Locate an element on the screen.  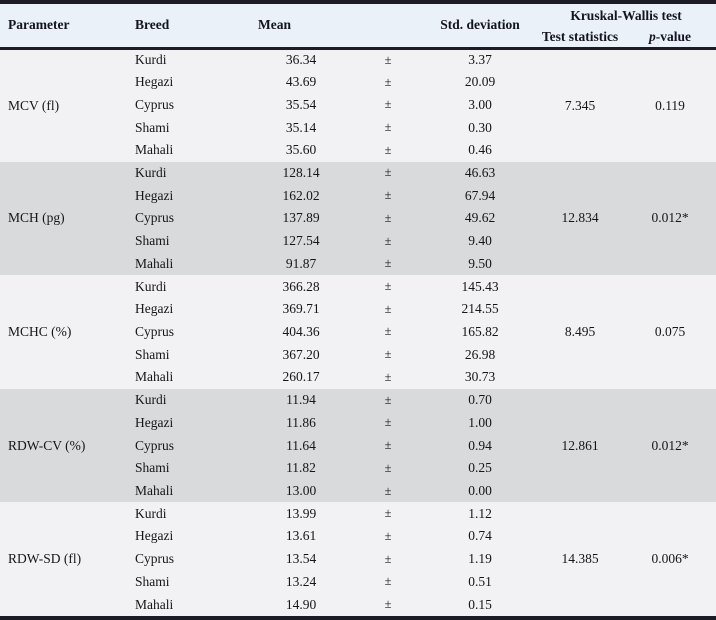
col-header-std-deviation: Std. deviation is located at coordinates (480, 26).